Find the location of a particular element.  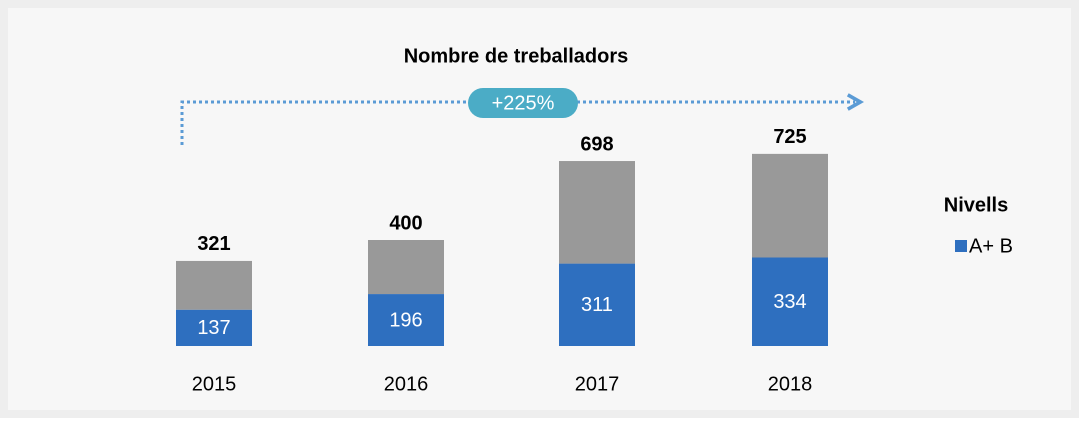

legend-swatch is located at coordinates (961, 246).